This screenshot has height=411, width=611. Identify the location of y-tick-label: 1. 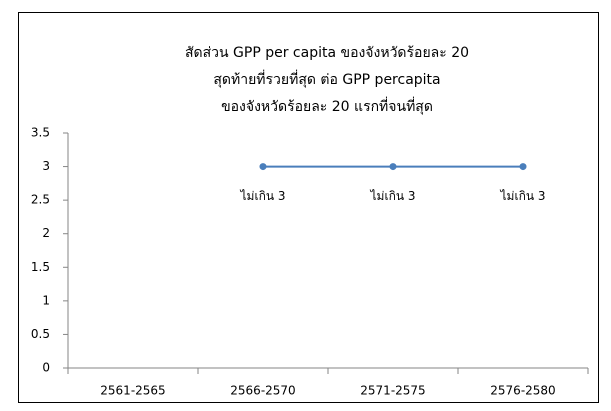
(46, 300).